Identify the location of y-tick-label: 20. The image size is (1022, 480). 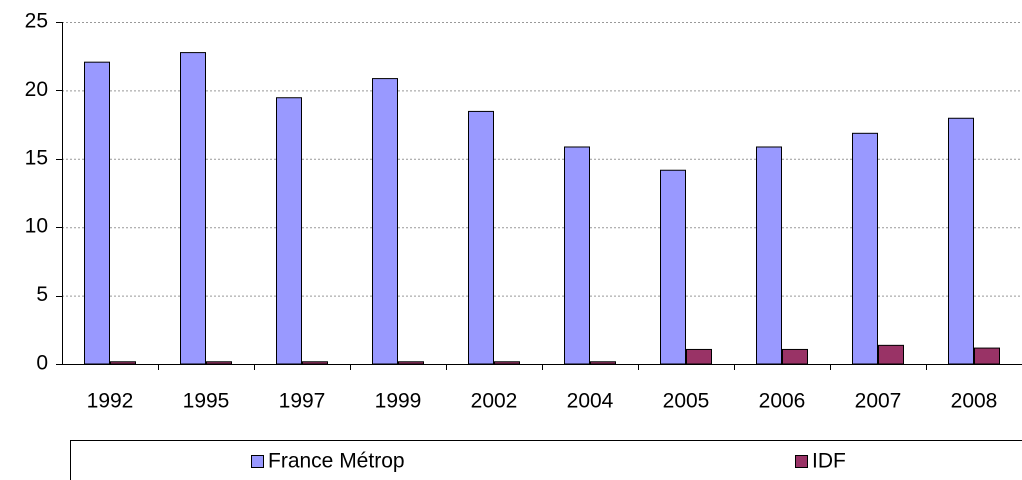
(36, 89).